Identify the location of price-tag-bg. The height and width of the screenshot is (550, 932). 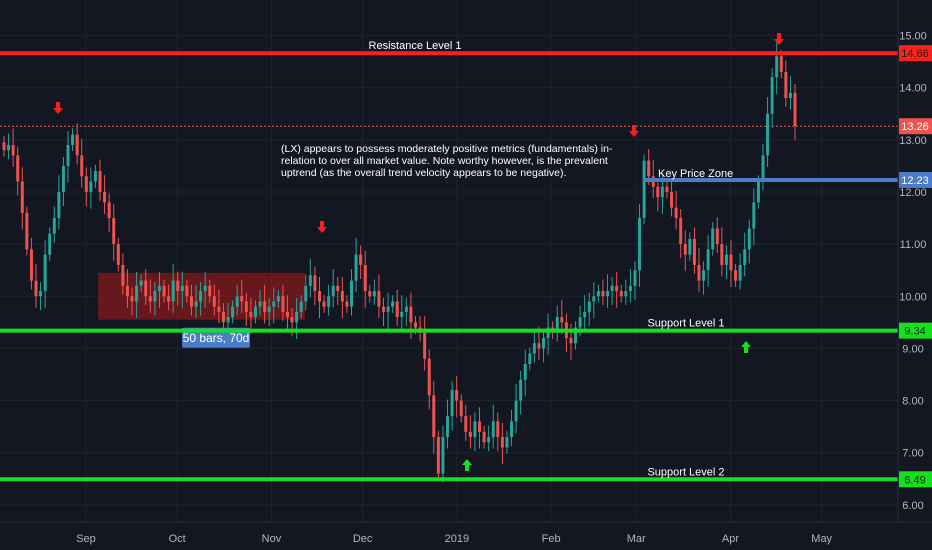
(915, 126).